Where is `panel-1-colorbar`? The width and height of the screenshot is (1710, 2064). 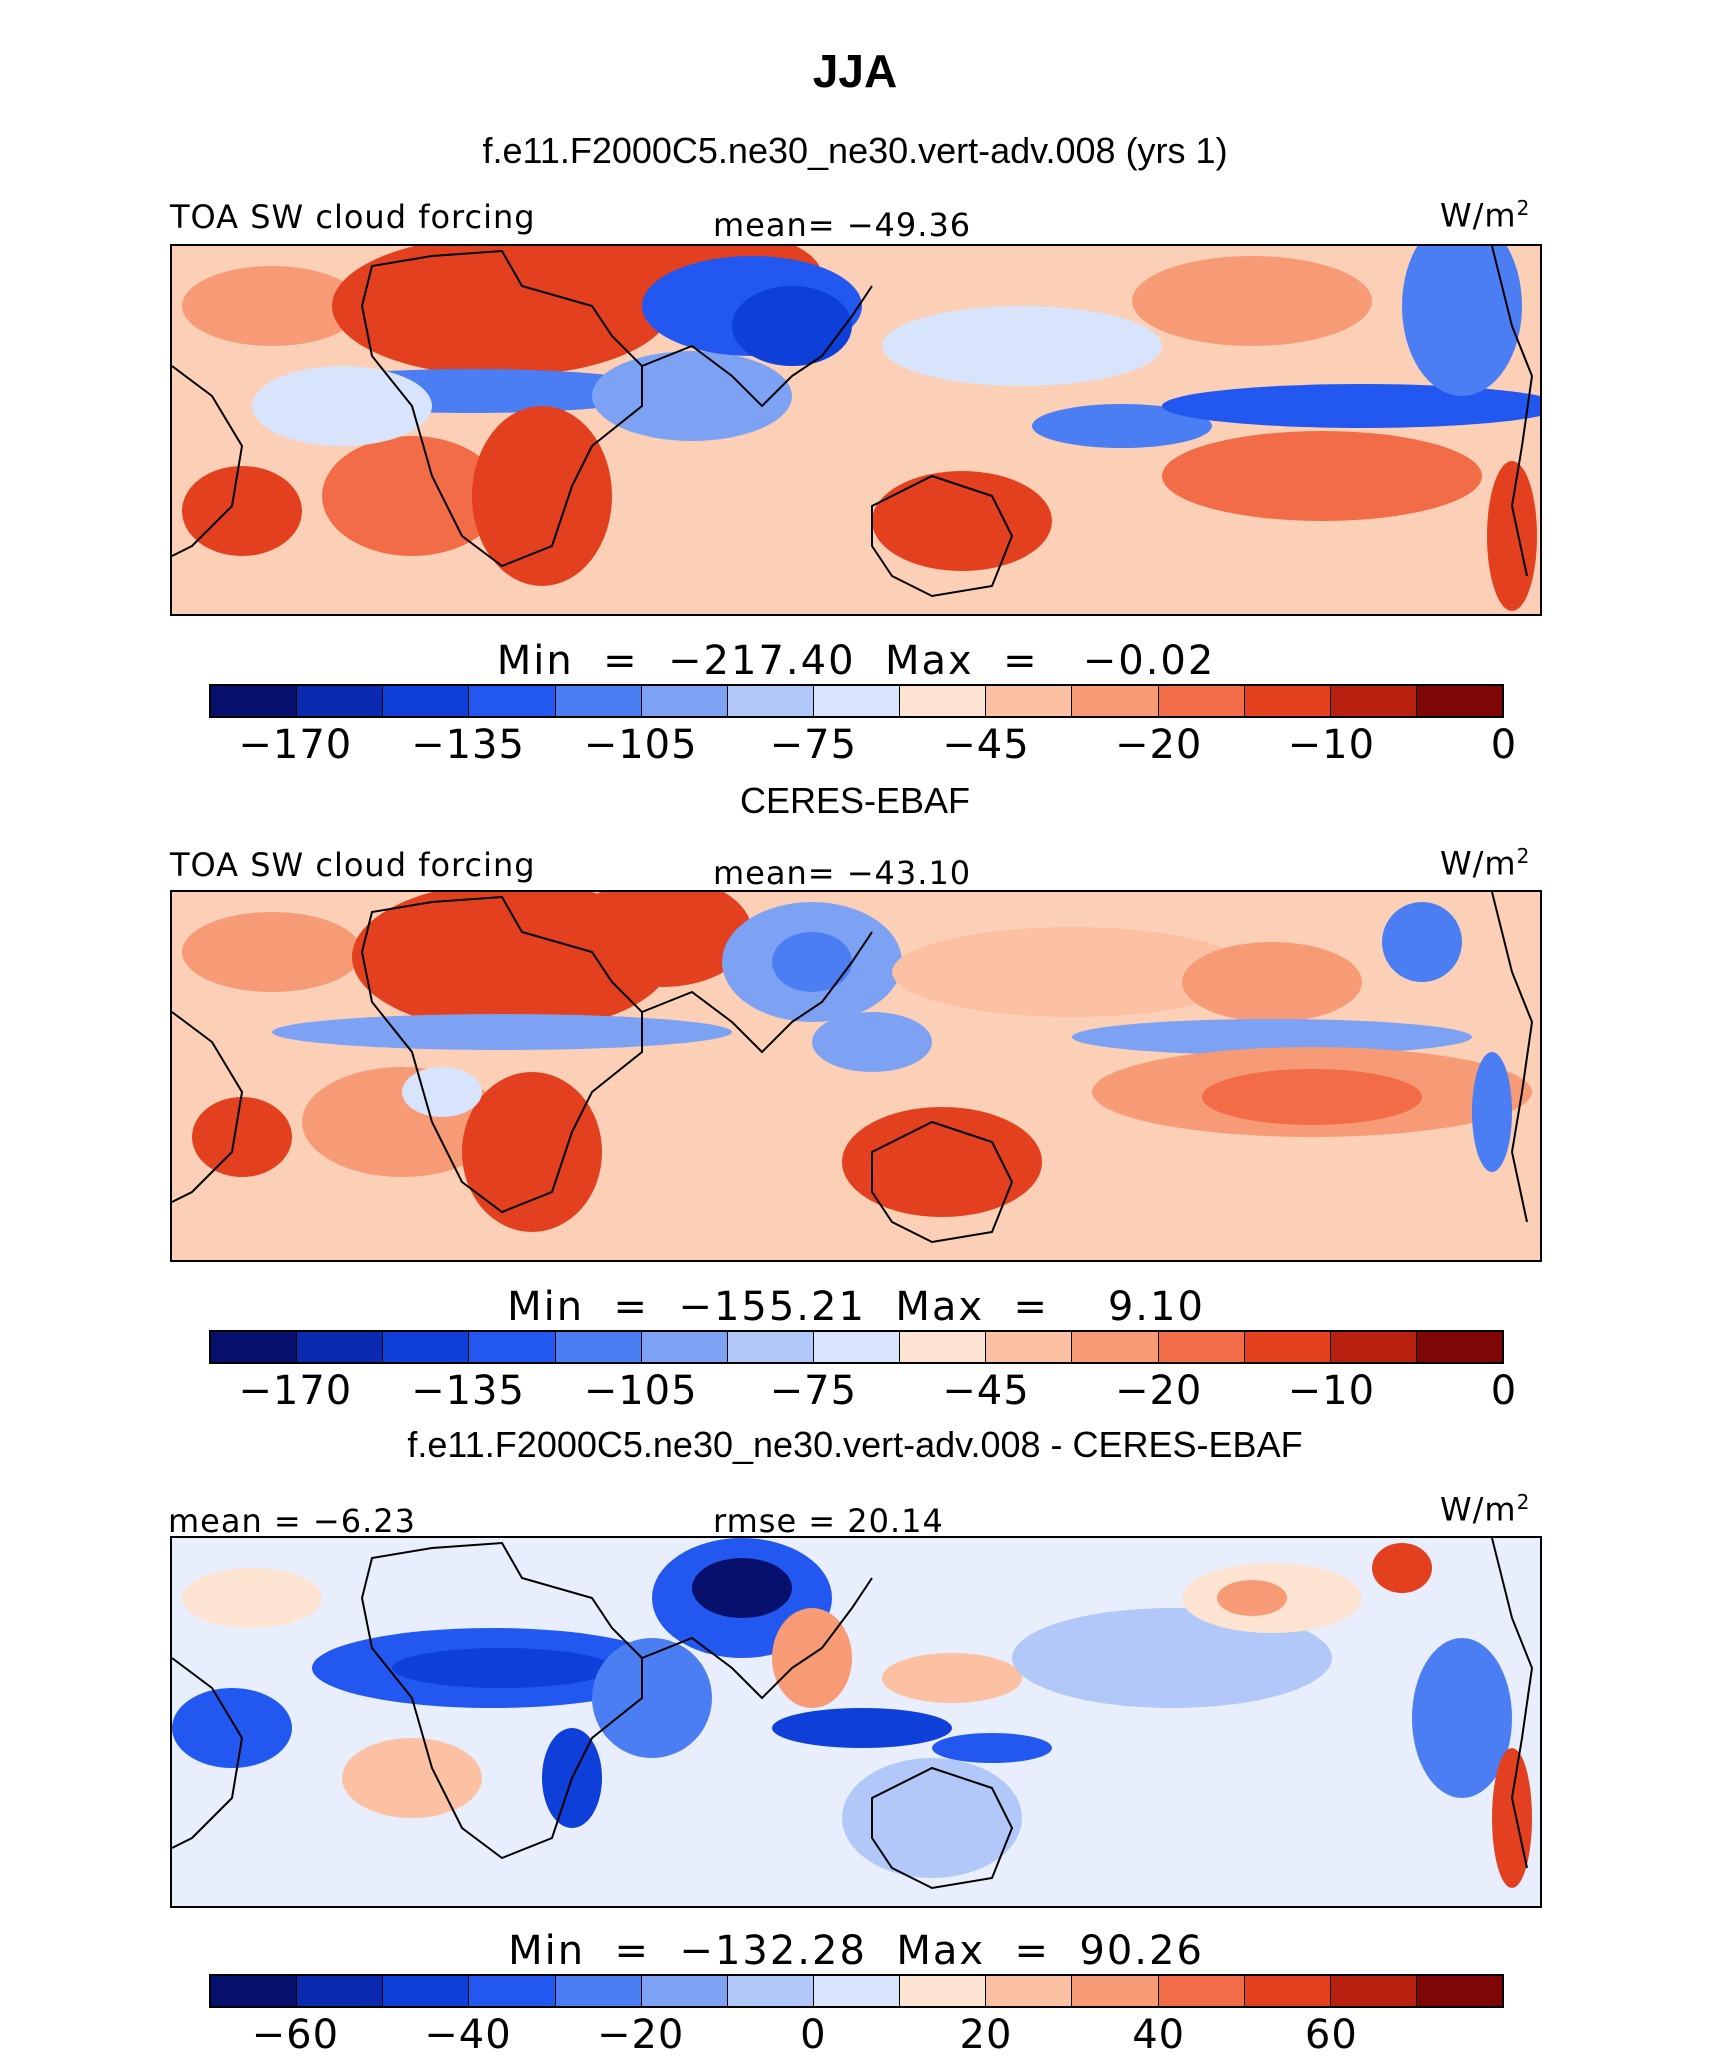
panel-1-colorbar is located at coordinates (856, 701).